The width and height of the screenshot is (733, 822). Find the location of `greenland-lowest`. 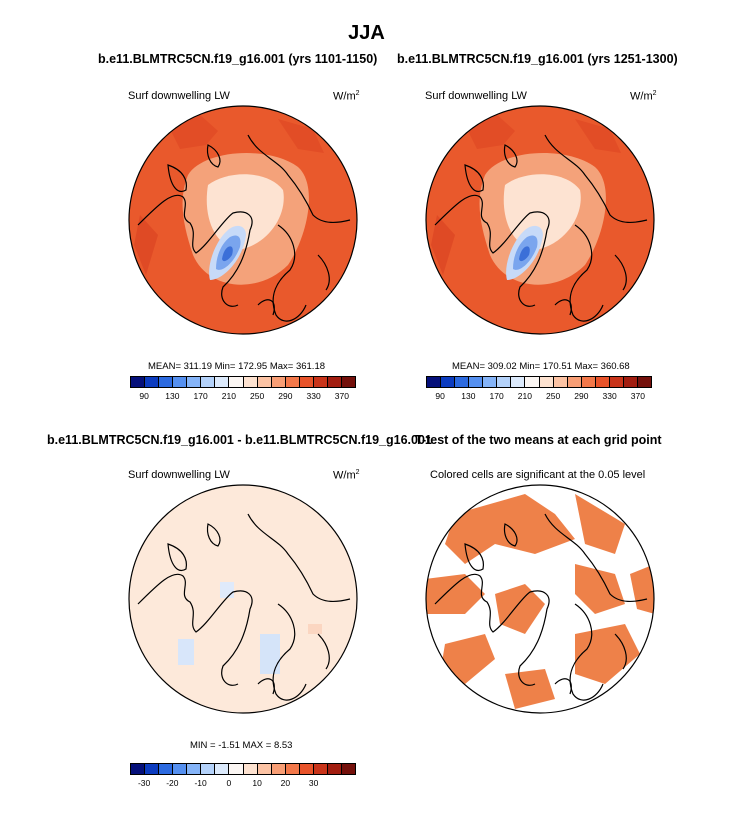

greenland-lowest is located at coordinates (227, 254).